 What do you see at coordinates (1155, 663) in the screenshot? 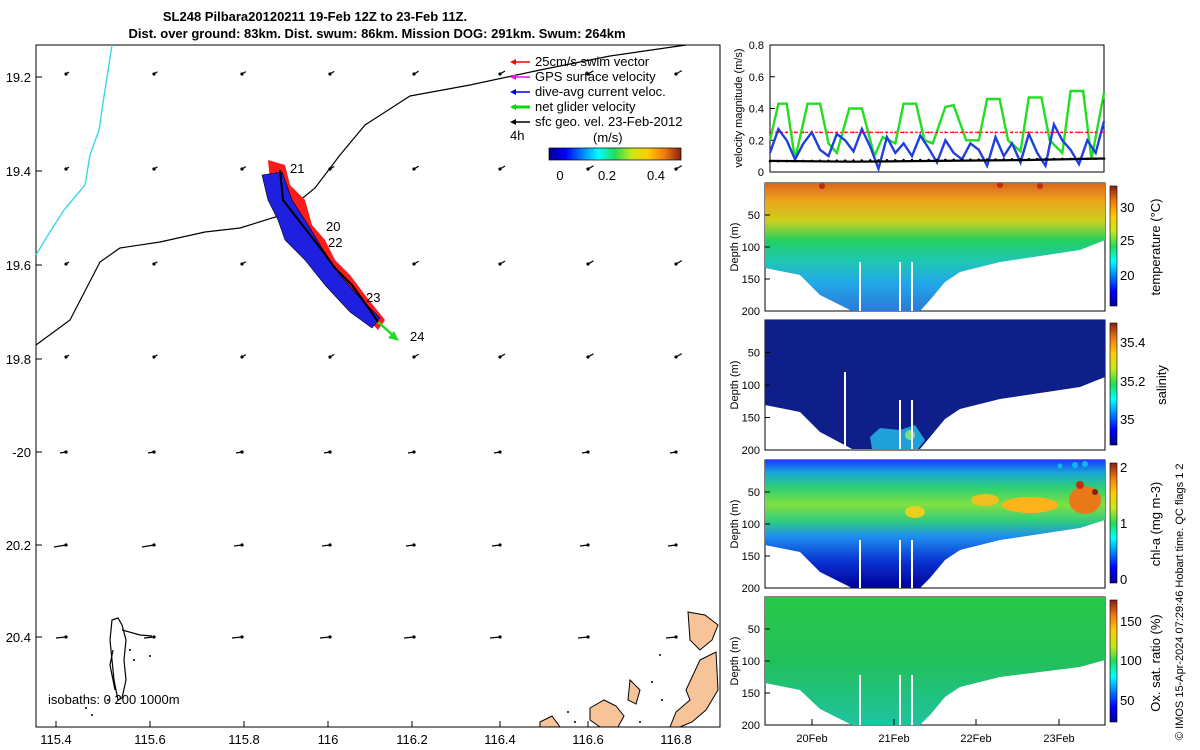
I see `oxygen-cbar-label: Ox. sat. ratio (%)` at bounding box center [1155, 663].